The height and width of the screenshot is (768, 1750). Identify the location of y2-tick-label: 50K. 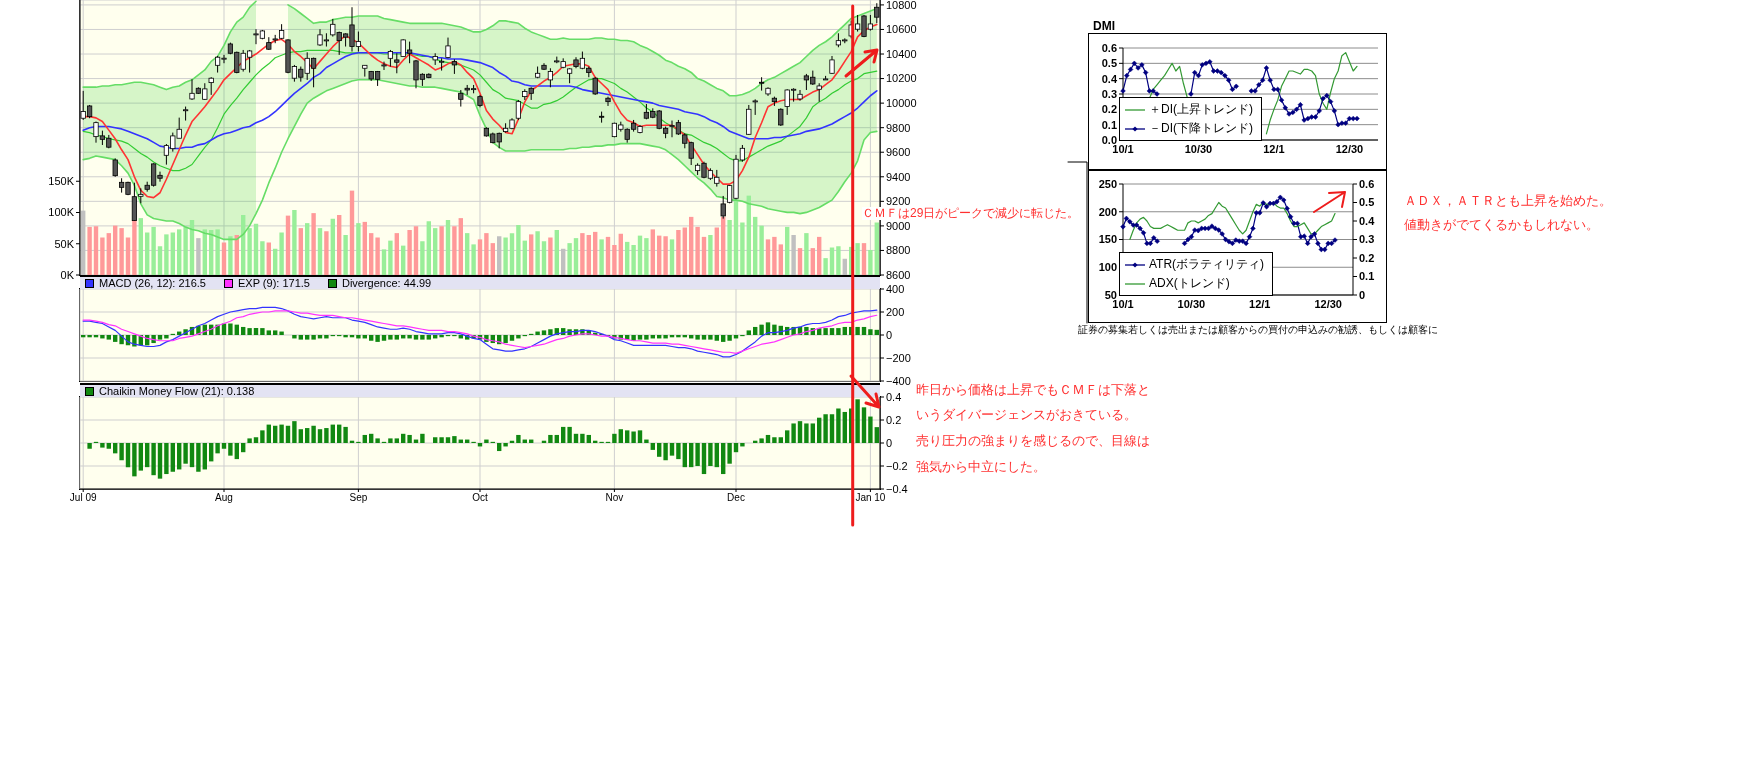
(64, 243).